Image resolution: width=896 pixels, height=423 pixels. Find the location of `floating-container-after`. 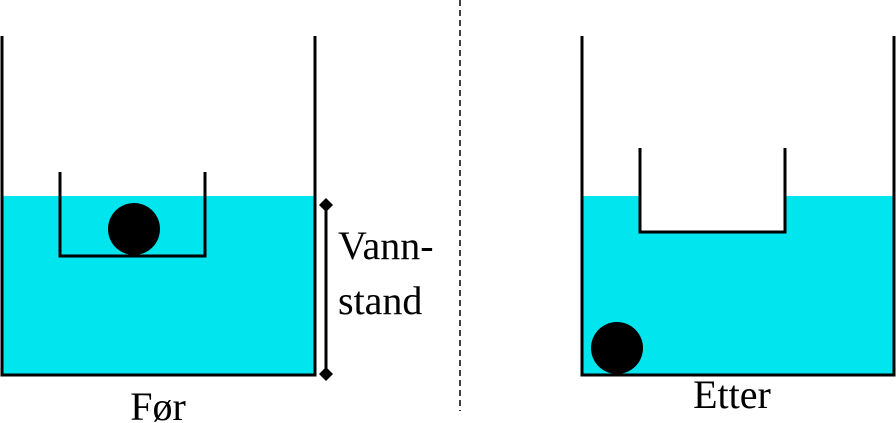

floating-container-after is located at coordinates (712, 191).